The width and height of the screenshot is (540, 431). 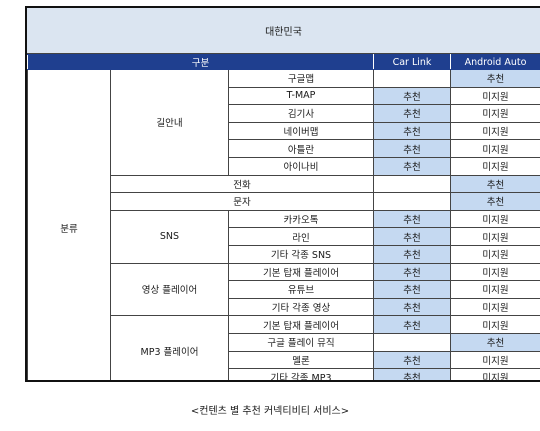 What do you see at coordinates (301, 236) in the screenshot?
I see `app-name: 라인` at bounding box center [301, 236].